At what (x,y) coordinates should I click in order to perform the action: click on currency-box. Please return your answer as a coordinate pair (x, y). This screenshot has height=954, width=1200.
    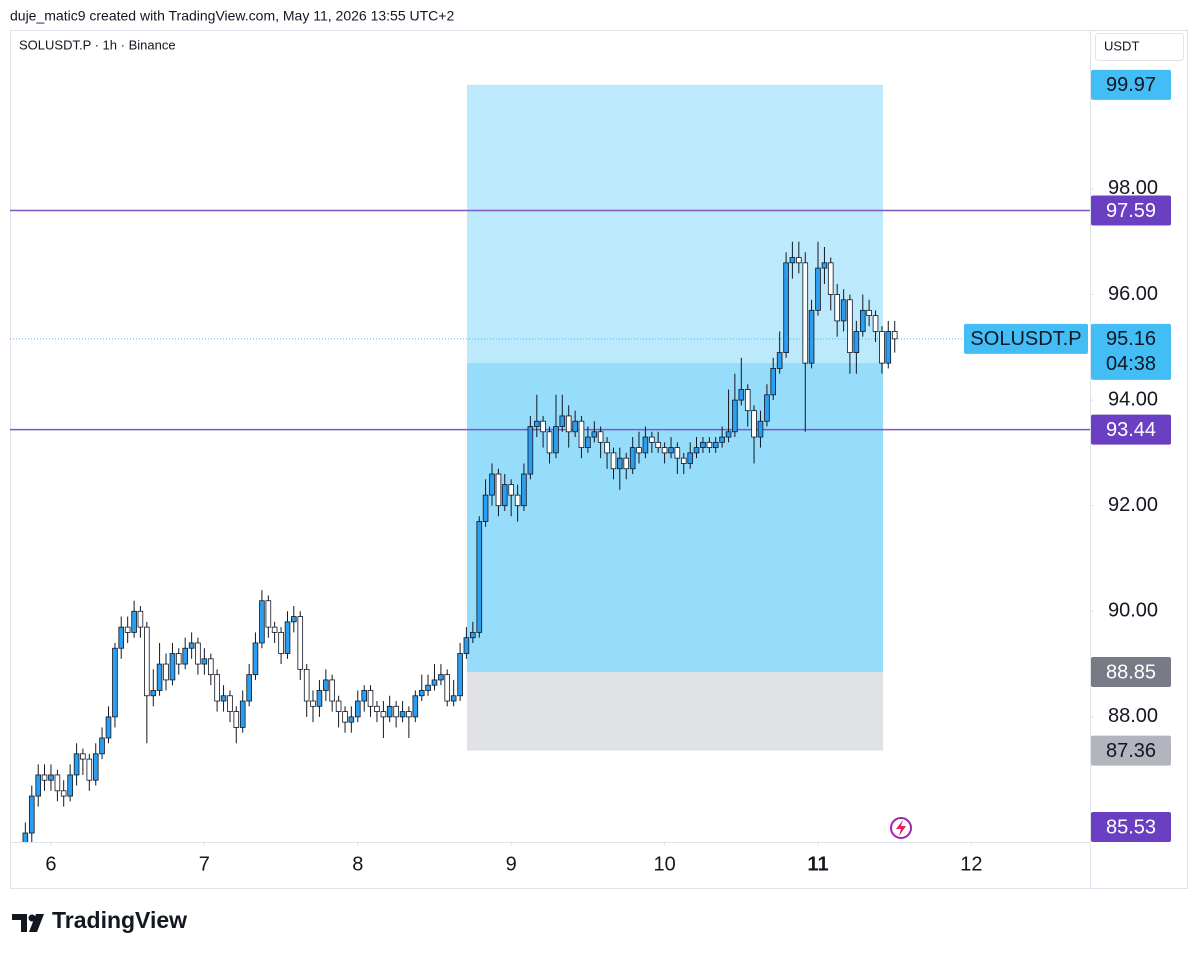
    Looking at the image, I should click on (1139, 47).